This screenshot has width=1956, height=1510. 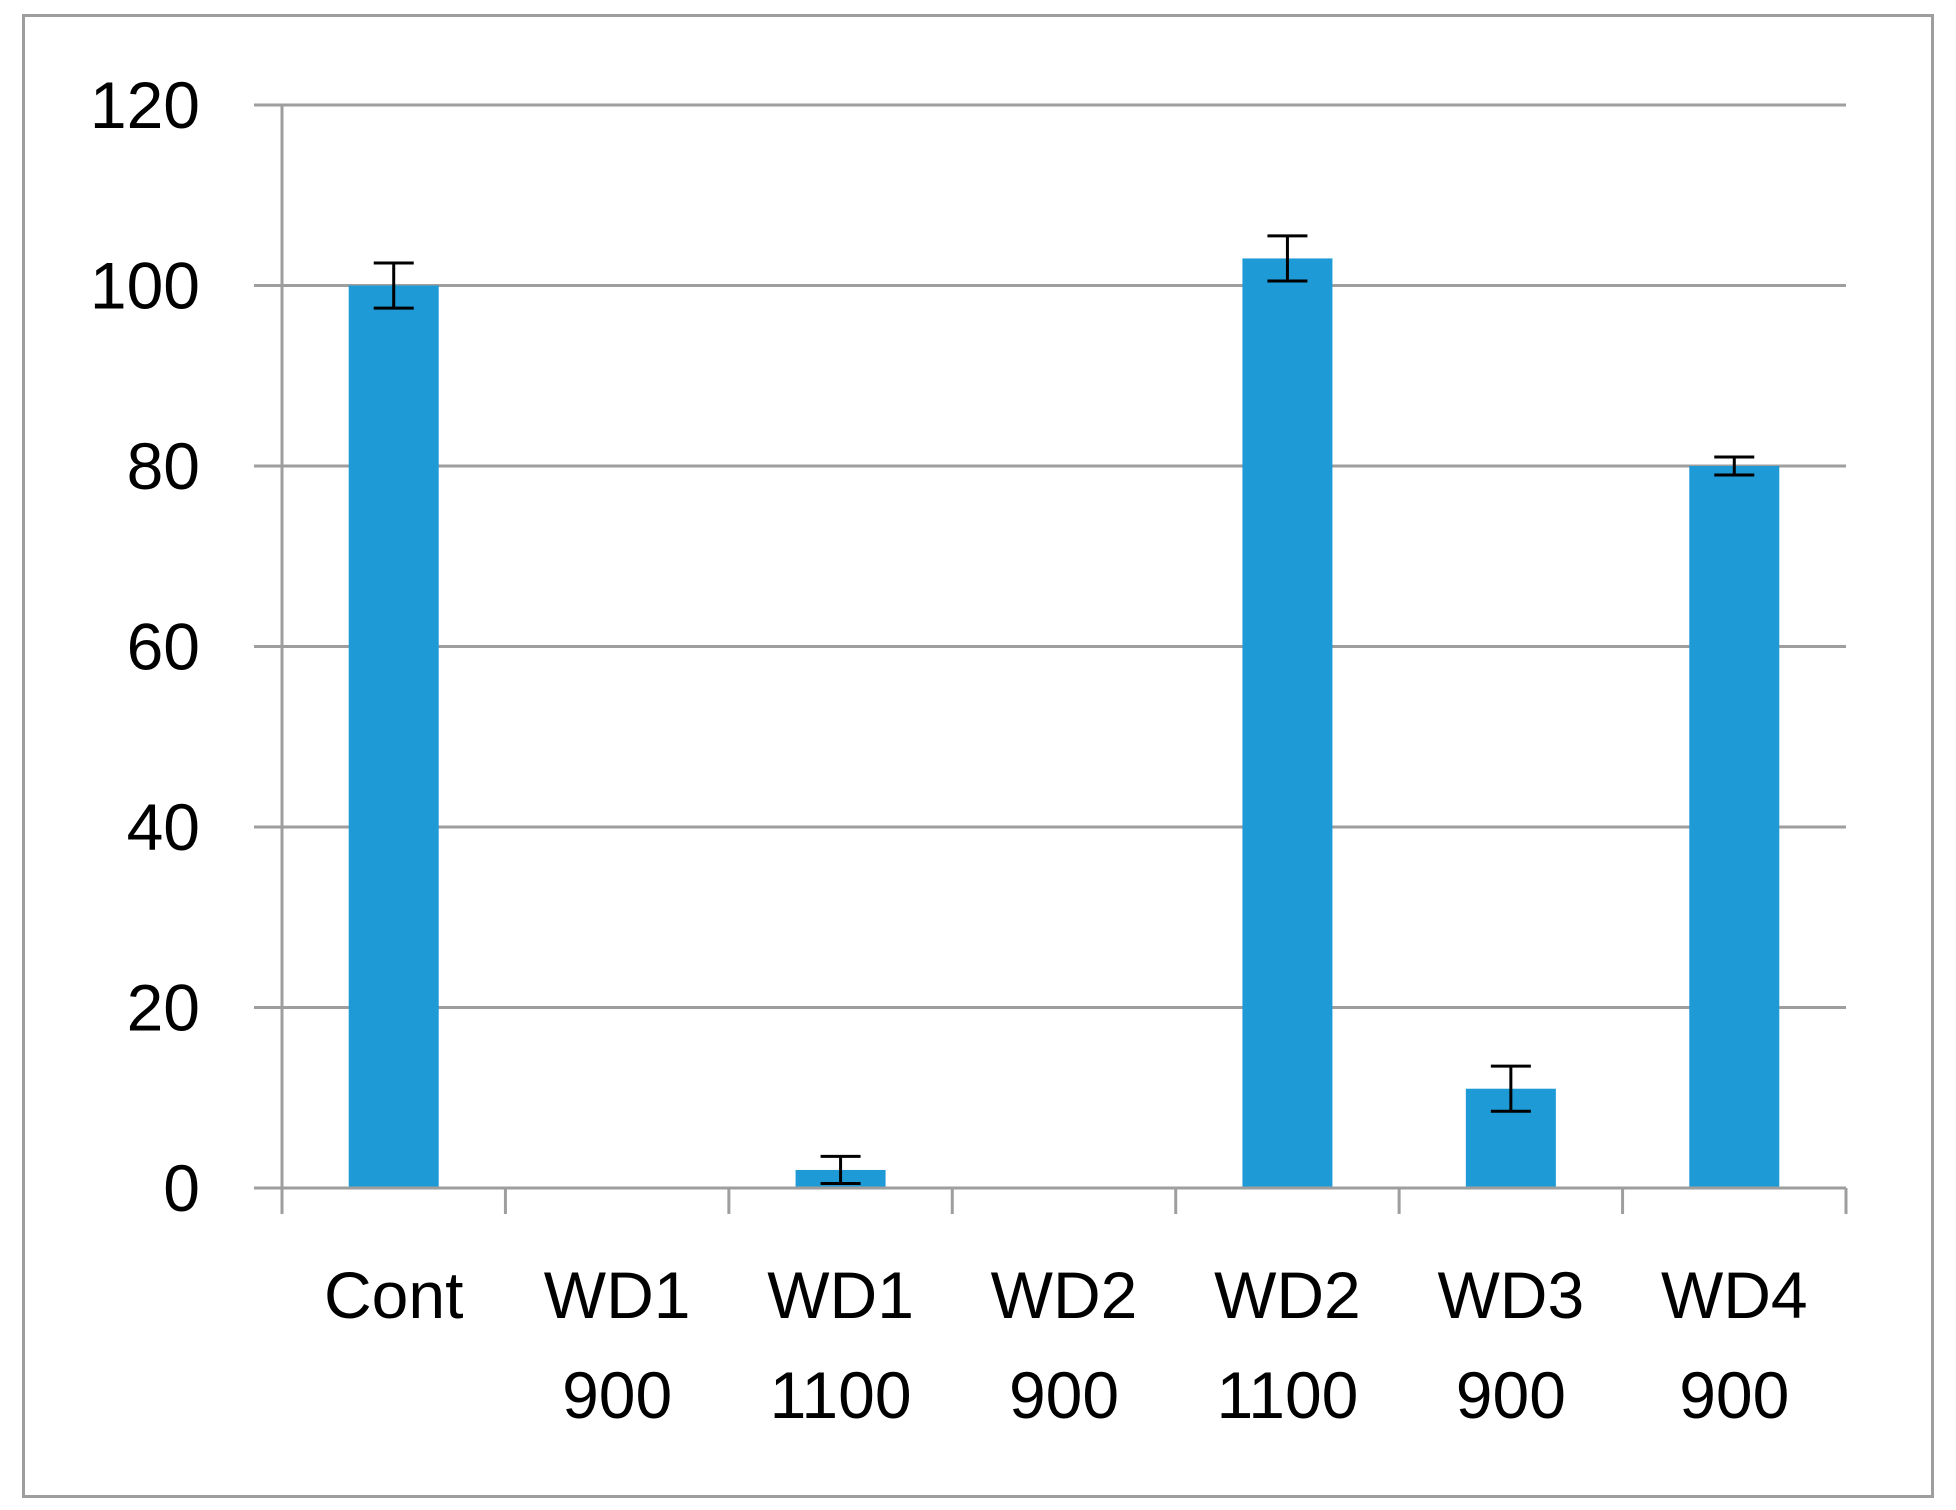 What do you see at coordinates (1511, 1295) in the screenshot?
I see `x-tick-label: WD3` at bounding box center [1511, 1295].